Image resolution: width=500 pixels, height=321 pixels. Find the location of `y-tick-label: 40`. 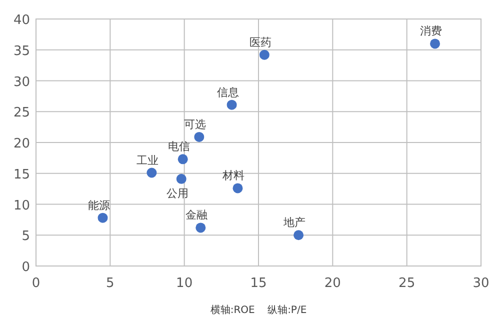

y-tick-label: 40 is located at coordinates (21, 20).